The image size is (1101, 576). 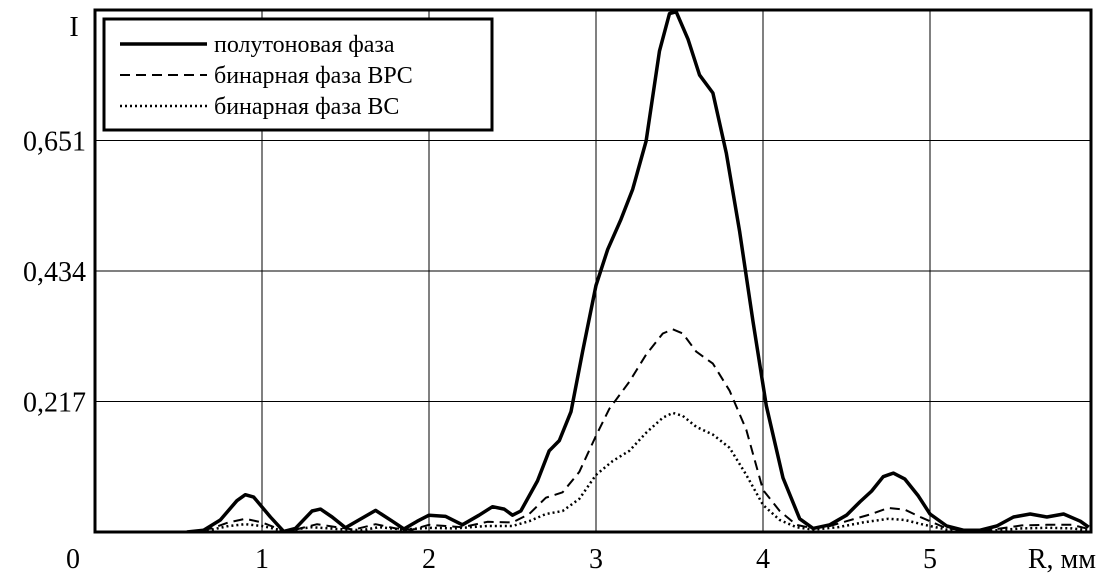 I want to click on x-tick-label: 2, so click(x=429, y=559).